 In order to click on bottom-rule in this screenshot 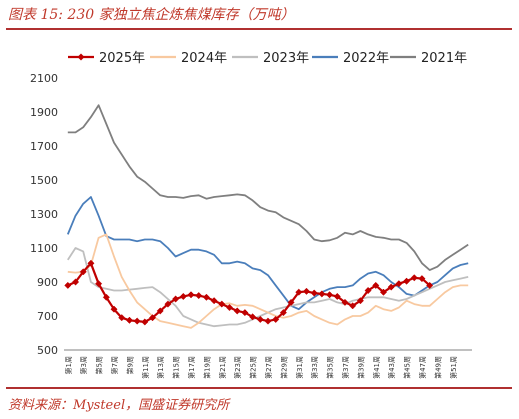, I will do `click(259, 388)`.